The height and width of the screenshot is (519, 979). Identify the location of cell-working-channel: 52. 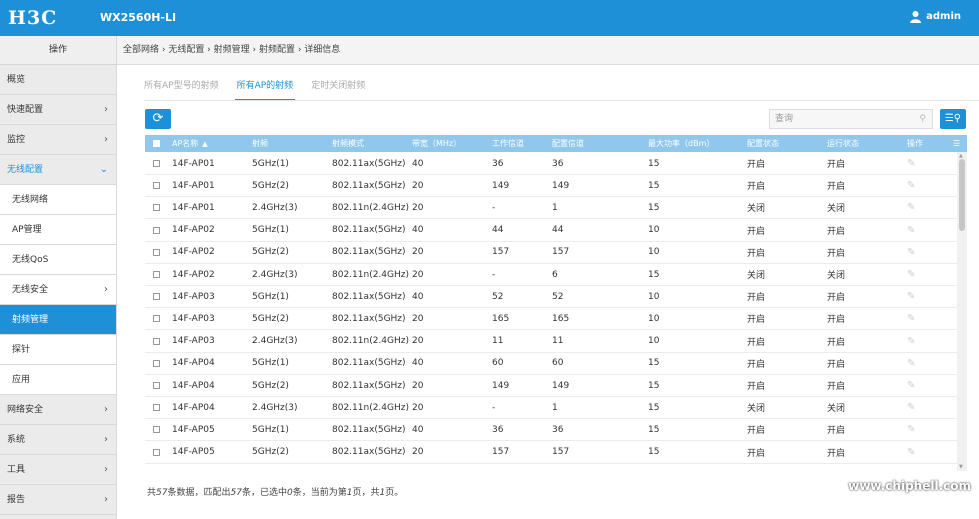
(498, 296).